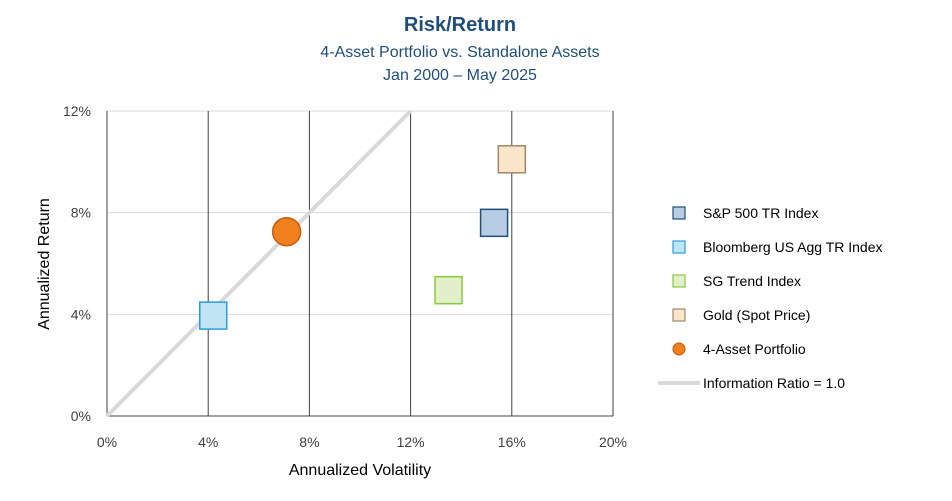 This screenshot has height=501, width=952. I want to click on legend-label: Information Ratio = 1.0, so click(774, 383).